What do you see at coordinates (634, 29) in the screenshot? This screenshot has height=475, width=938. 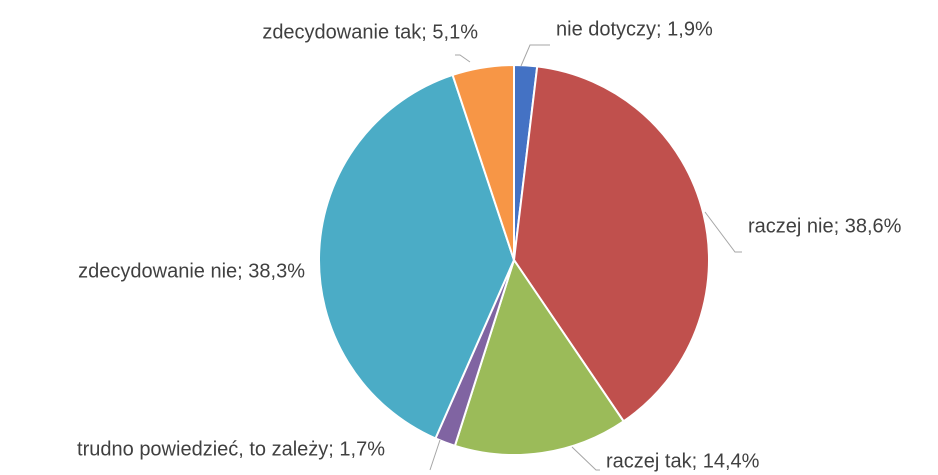 I see `data-label: nie dotyczy; 1,9%` at bounding box center [634, 29].